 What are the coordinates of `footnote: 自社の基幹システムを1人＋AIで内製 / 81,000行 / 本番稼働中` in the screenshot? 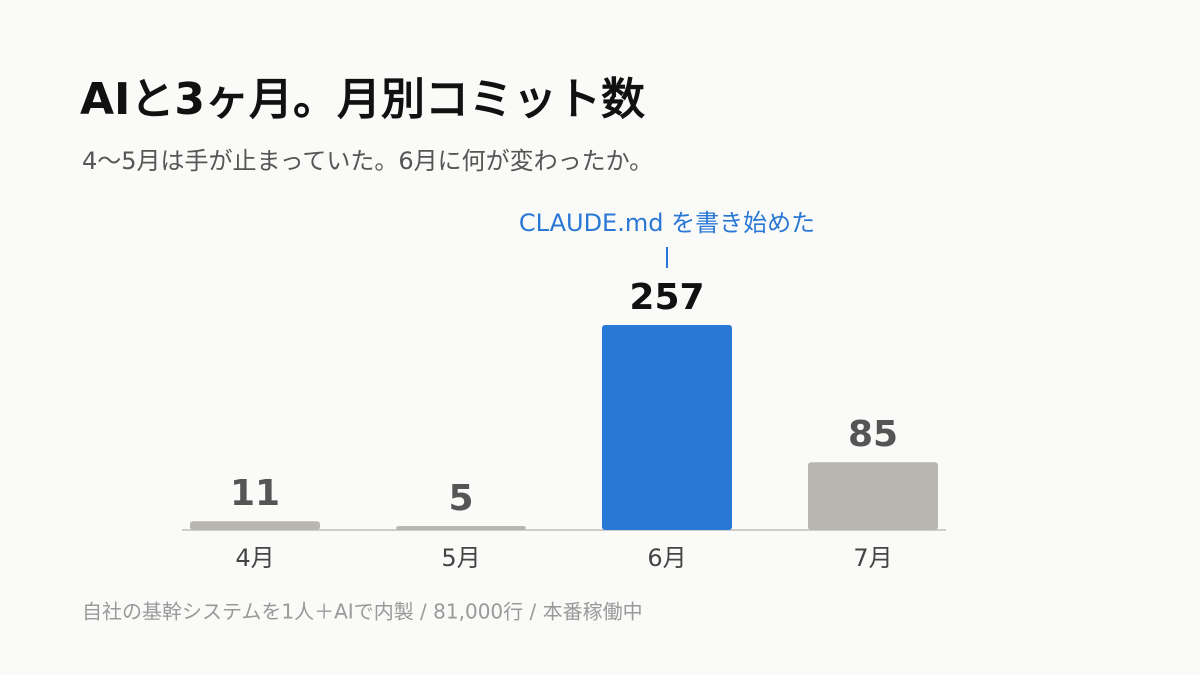 It's located at (362, 612).